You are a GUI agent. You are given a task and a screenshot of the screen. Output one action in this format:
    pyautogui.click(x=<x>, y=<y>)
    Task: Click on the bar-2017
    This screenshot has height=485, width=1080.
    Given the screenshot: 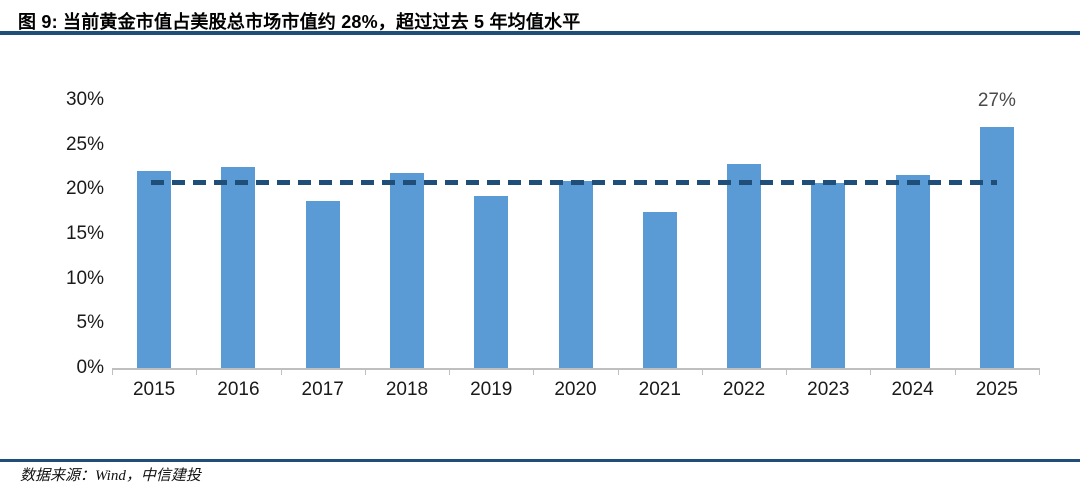 What is the action you would take?
    pyautogui.click(x=322, y=284)
    